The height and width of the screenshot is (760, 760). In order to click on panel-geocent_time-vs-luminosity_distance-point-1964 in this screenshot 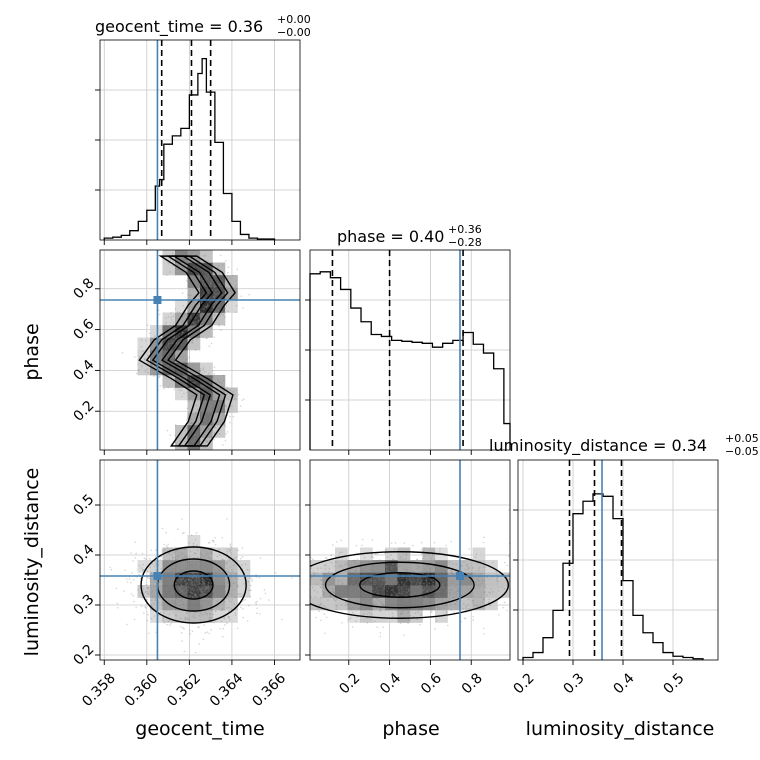, I will do `click(131, 594)`.